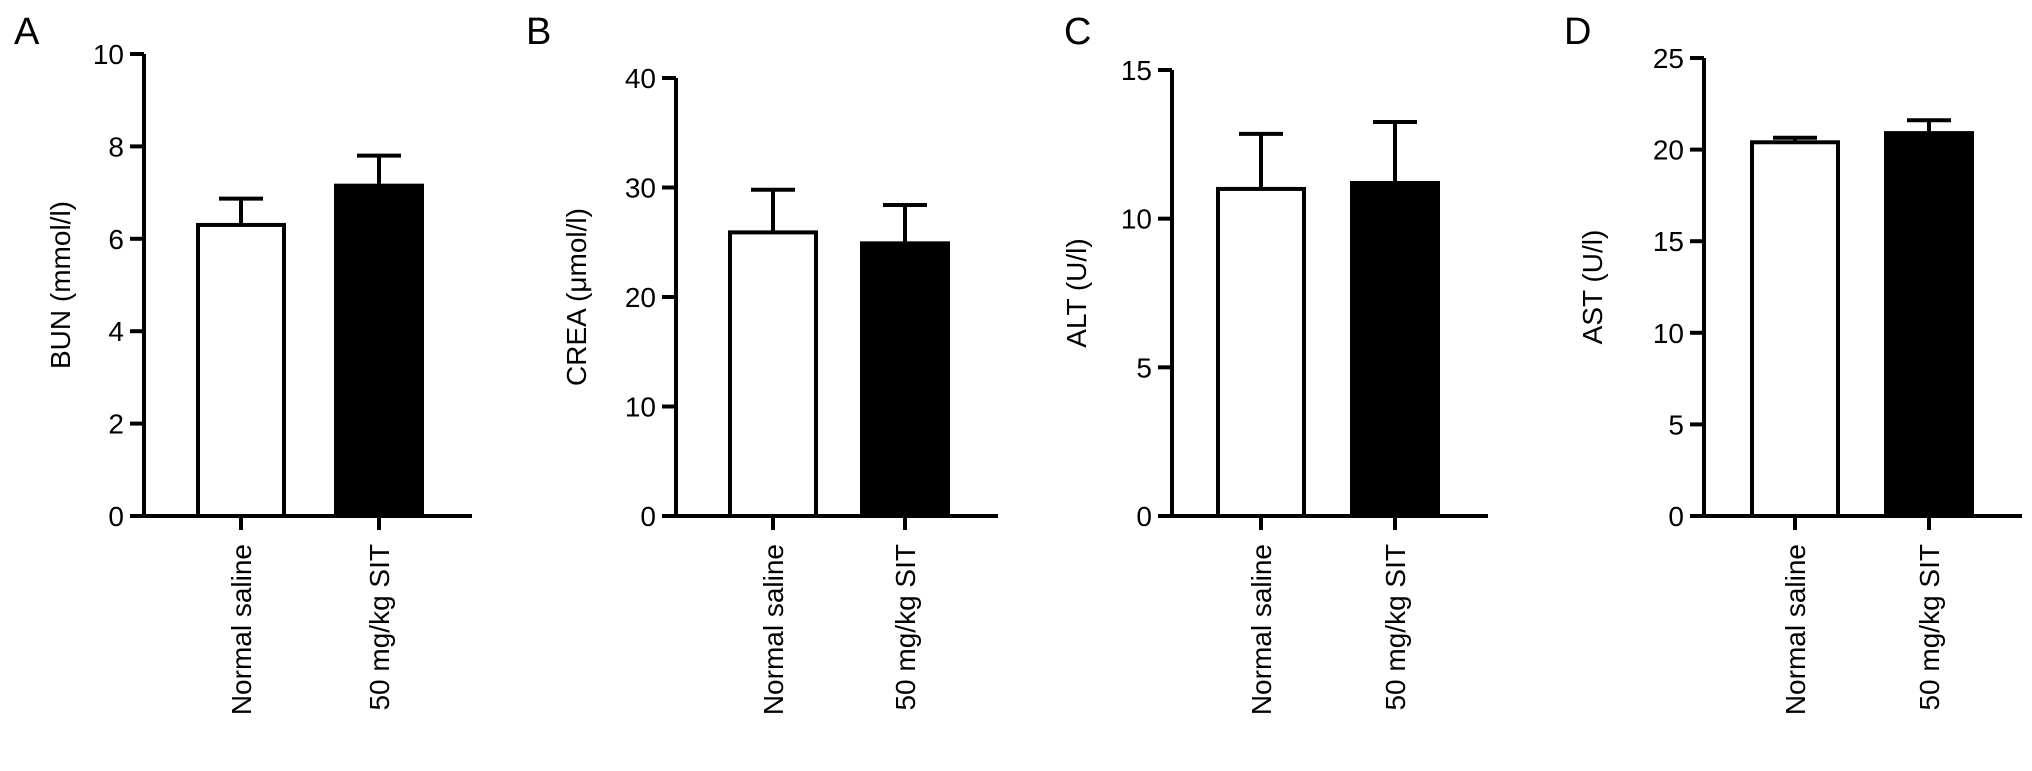  Describe the element at coordinates (1076, 292) in the screenshot. I see `y-axis-label: ALT (U/l)` at that location.